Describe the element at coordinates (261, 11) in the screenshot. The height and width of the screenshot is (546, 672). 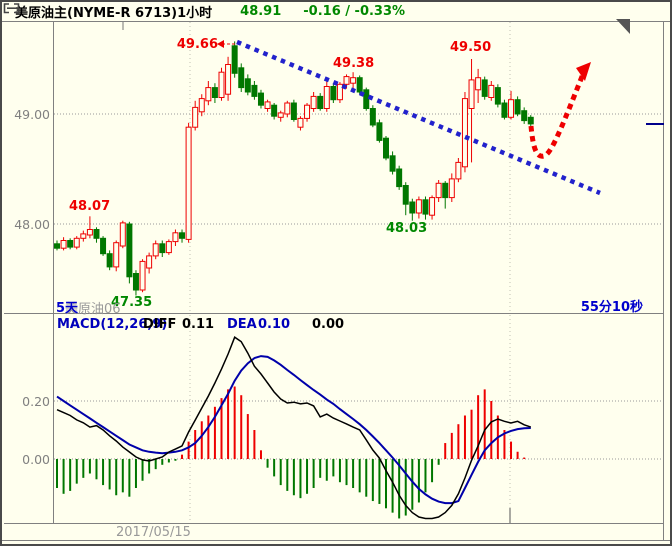
I see `last-price: 48.91` at that location.